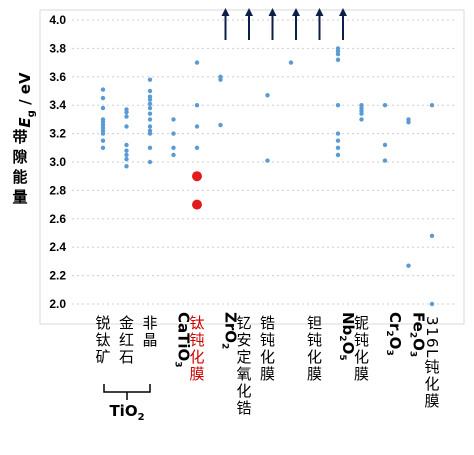 The height and width of the screenshot is (455, 474). I want to click on y-axis-label-char: 能, so click(19, 177).